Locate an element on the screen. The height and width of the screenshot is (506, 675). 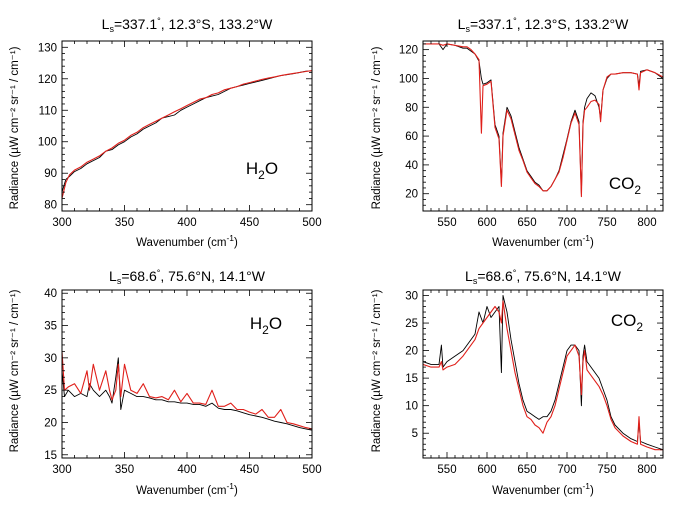
y-tick-label: 90 is located at coordinates (50, 174).